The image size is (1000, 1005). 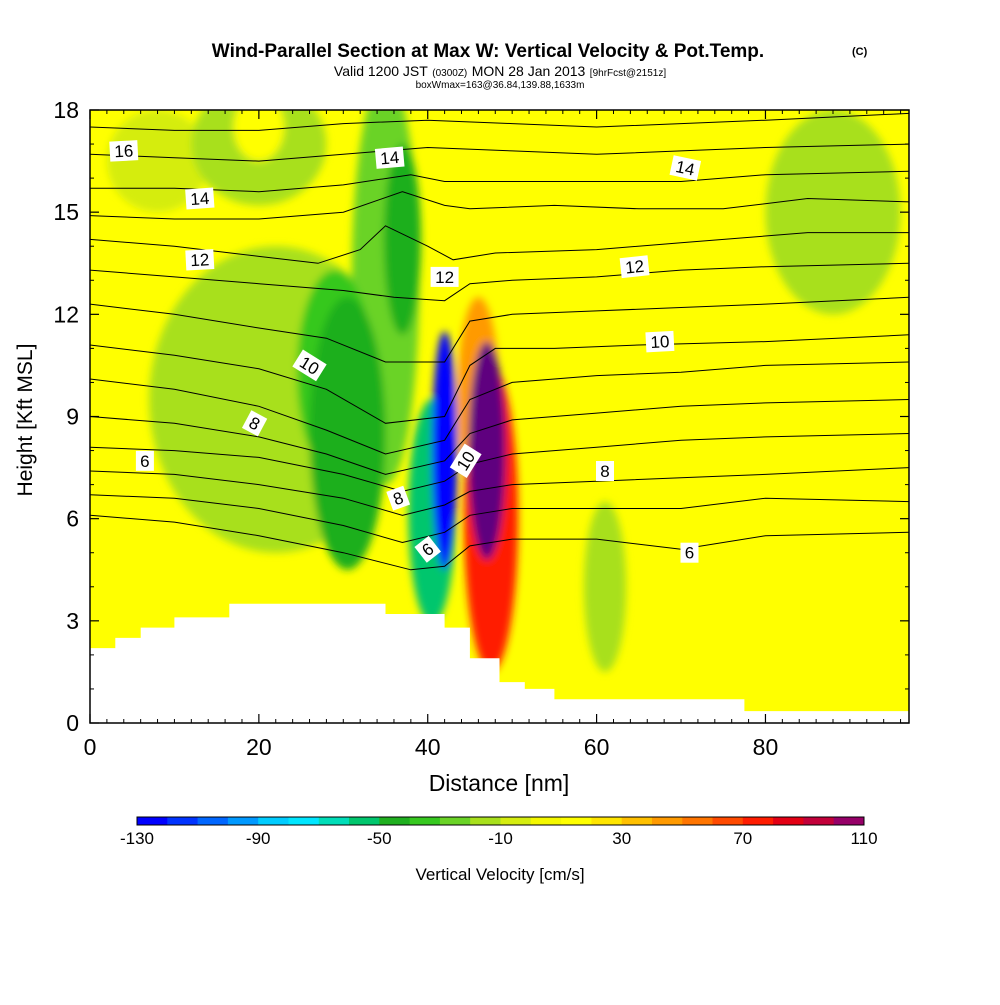 I want to click on contour-label-15: 6, so click(x=689, y=552).